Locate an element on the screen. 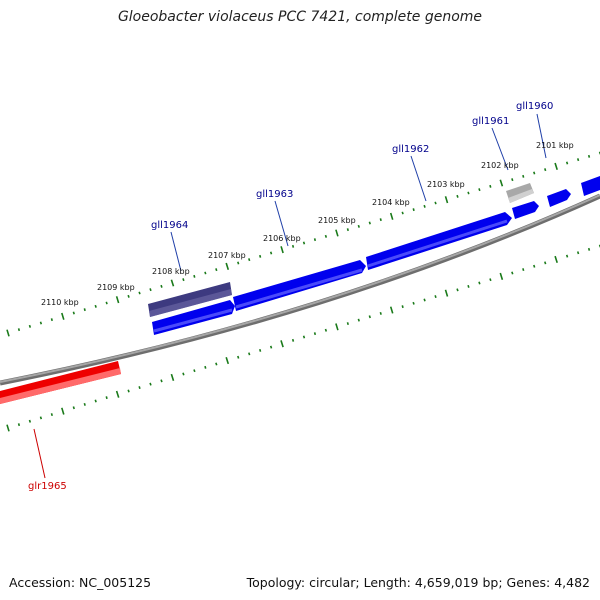 This screenshot has width=600, height=600. gene-gll1964-shade is located at coordinates (190, 303).